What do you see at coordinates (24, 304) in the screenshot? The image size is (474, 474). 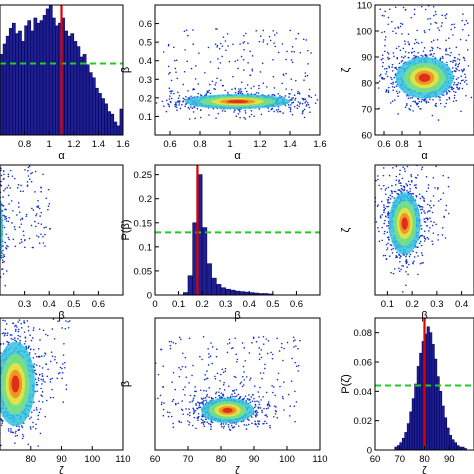 I see `x-tick-label: 0.3` at bounding box center [24, 304].